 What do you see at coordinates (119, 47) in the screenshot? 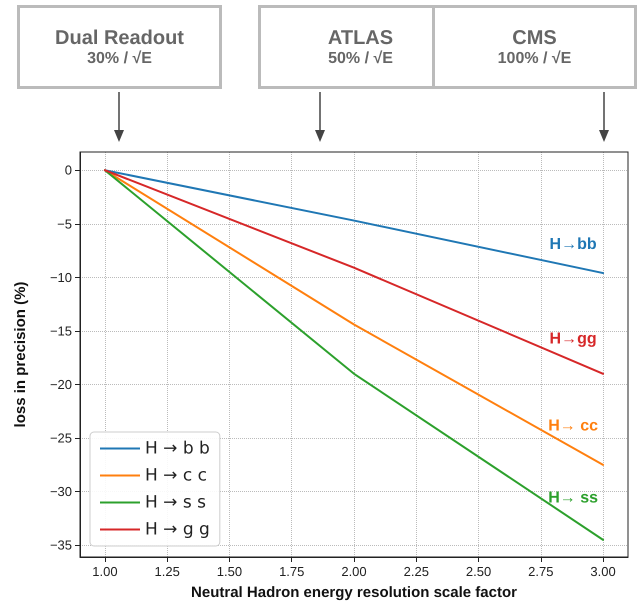
I see `text: Dual Readout 30% / √E` at bounding box center [119, 47].